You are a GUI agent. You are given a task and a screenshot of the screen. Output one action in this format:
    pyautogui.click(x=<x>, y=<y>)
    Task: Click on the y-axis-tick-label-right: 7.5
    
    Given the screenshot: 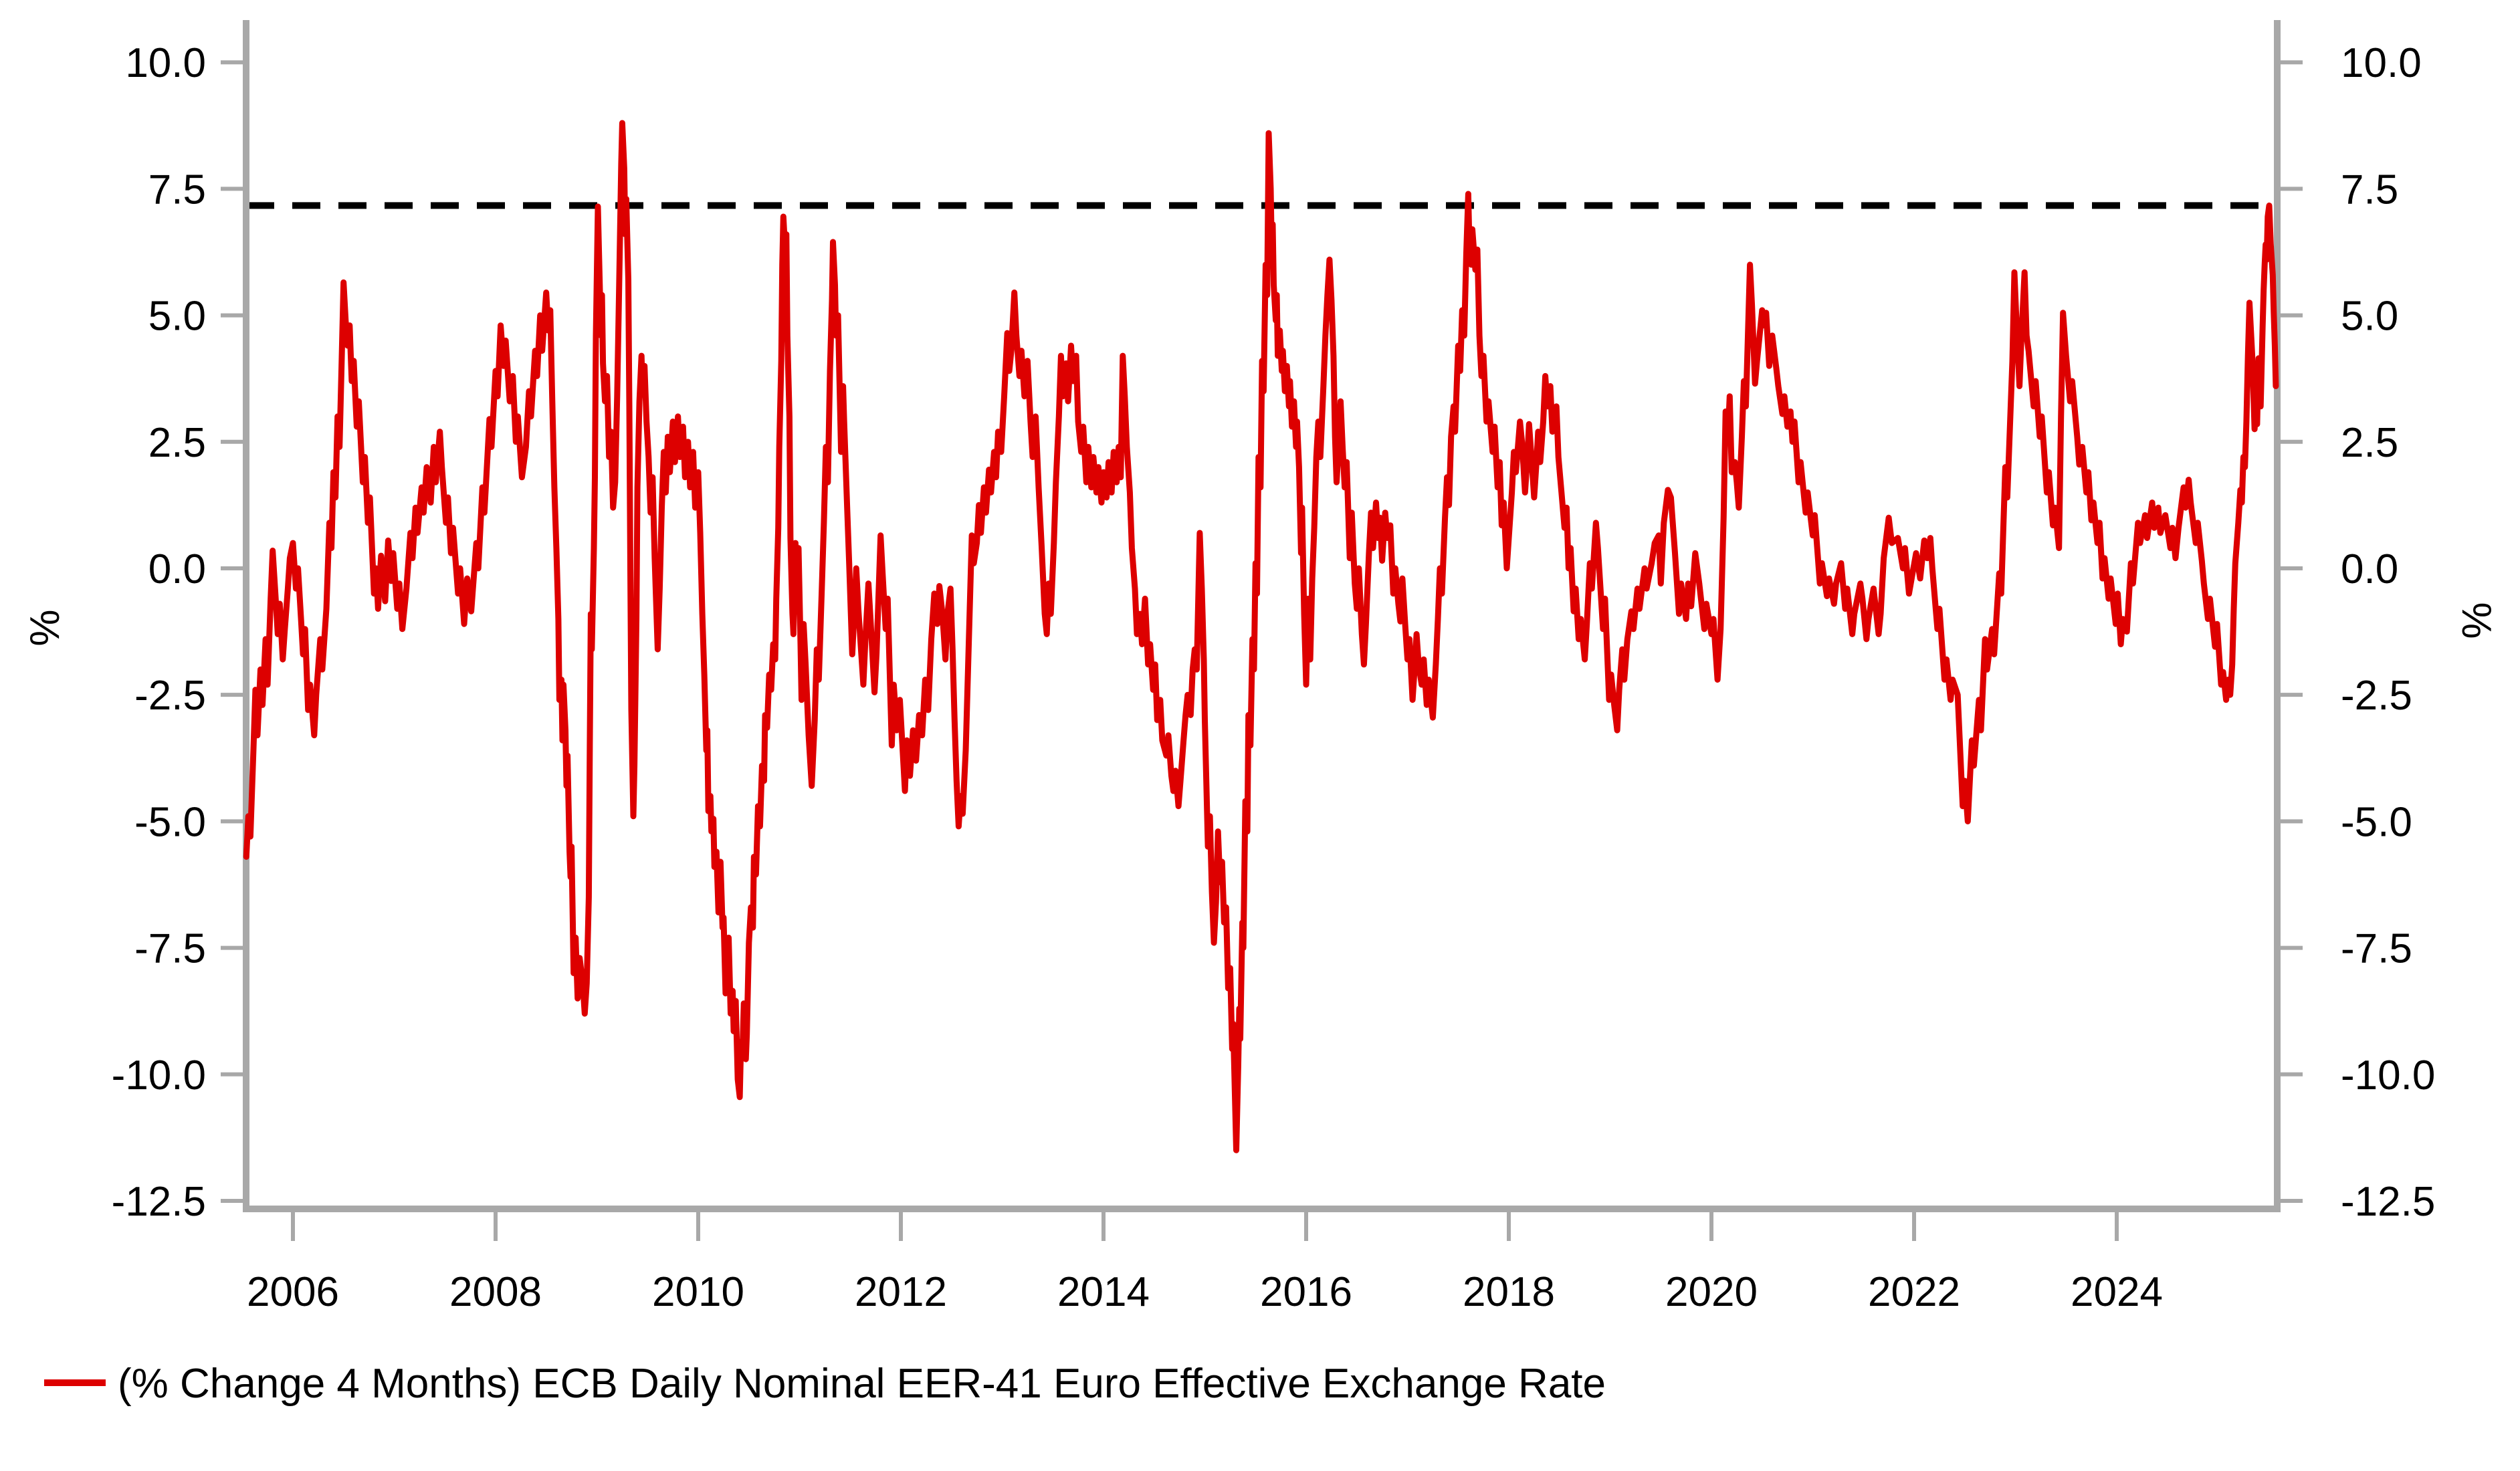 What is the action you would take?
    pyautogui.click(x=2369, y=189)
    